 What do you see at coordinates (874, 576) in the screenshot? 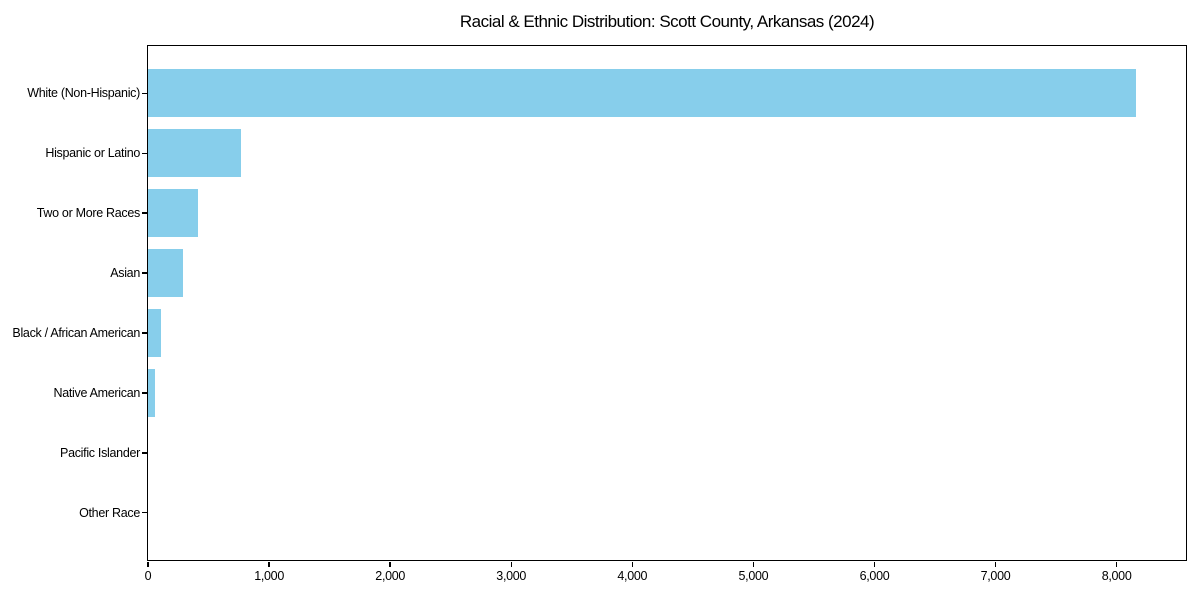
I see `x-tick-label: 6,000` at bounding box center [874, 576].